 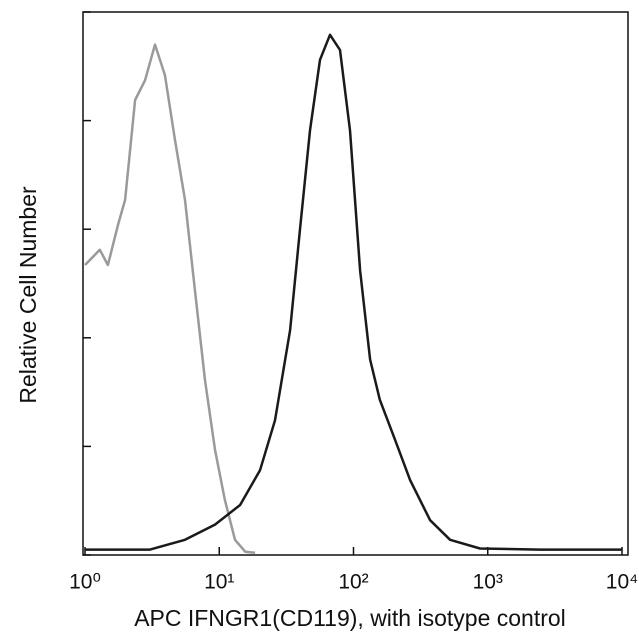 What do you see at coordinates (28, 295) in the screenshot?
I see `y-axis-title: Relative Cell Number` at bounding box center [28, 295].